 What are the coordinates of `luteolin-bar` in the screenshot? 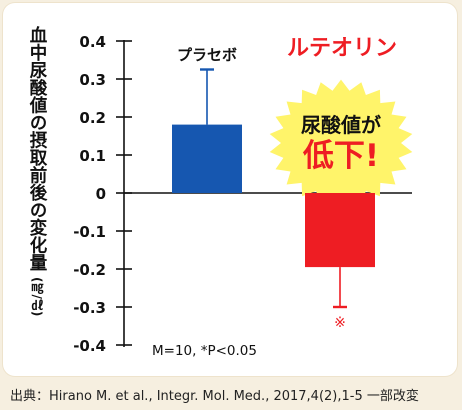 It's located at (340, 230).